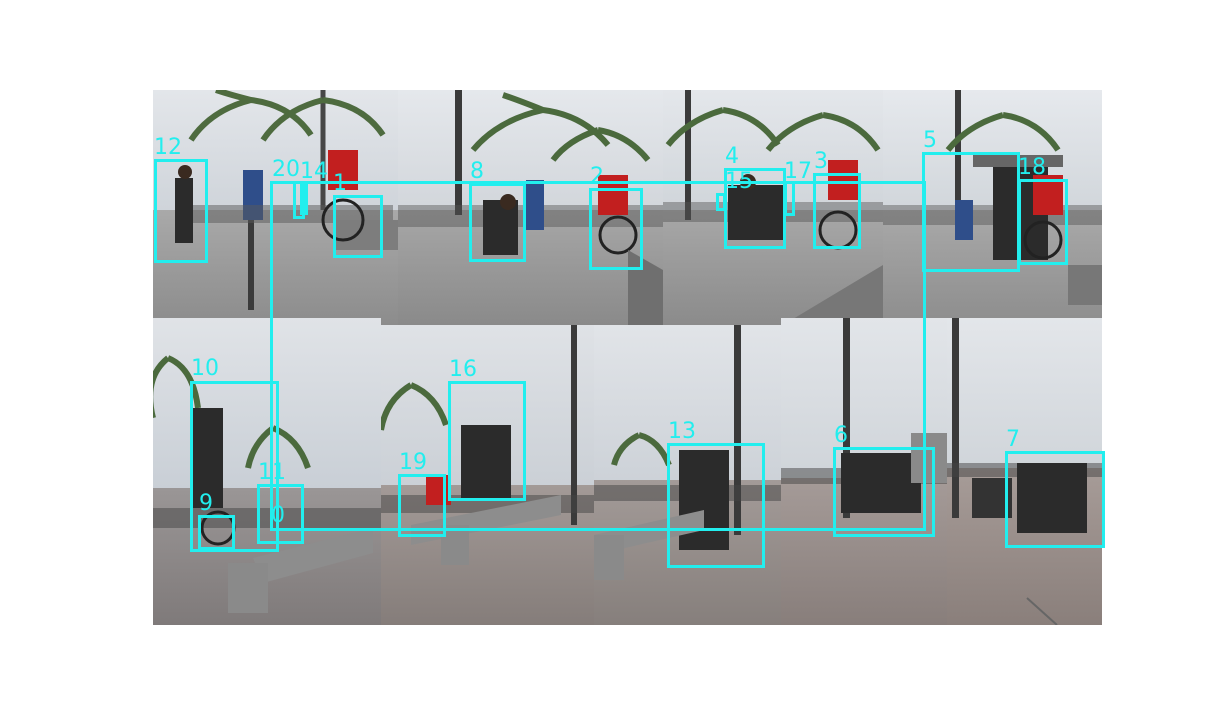 The width and height of the screenshot is (1224, 720). What do you see at coordinates (205, 368) in the screenshot?
I see `detection-label-10: 10` at bounding box center [205, 368].